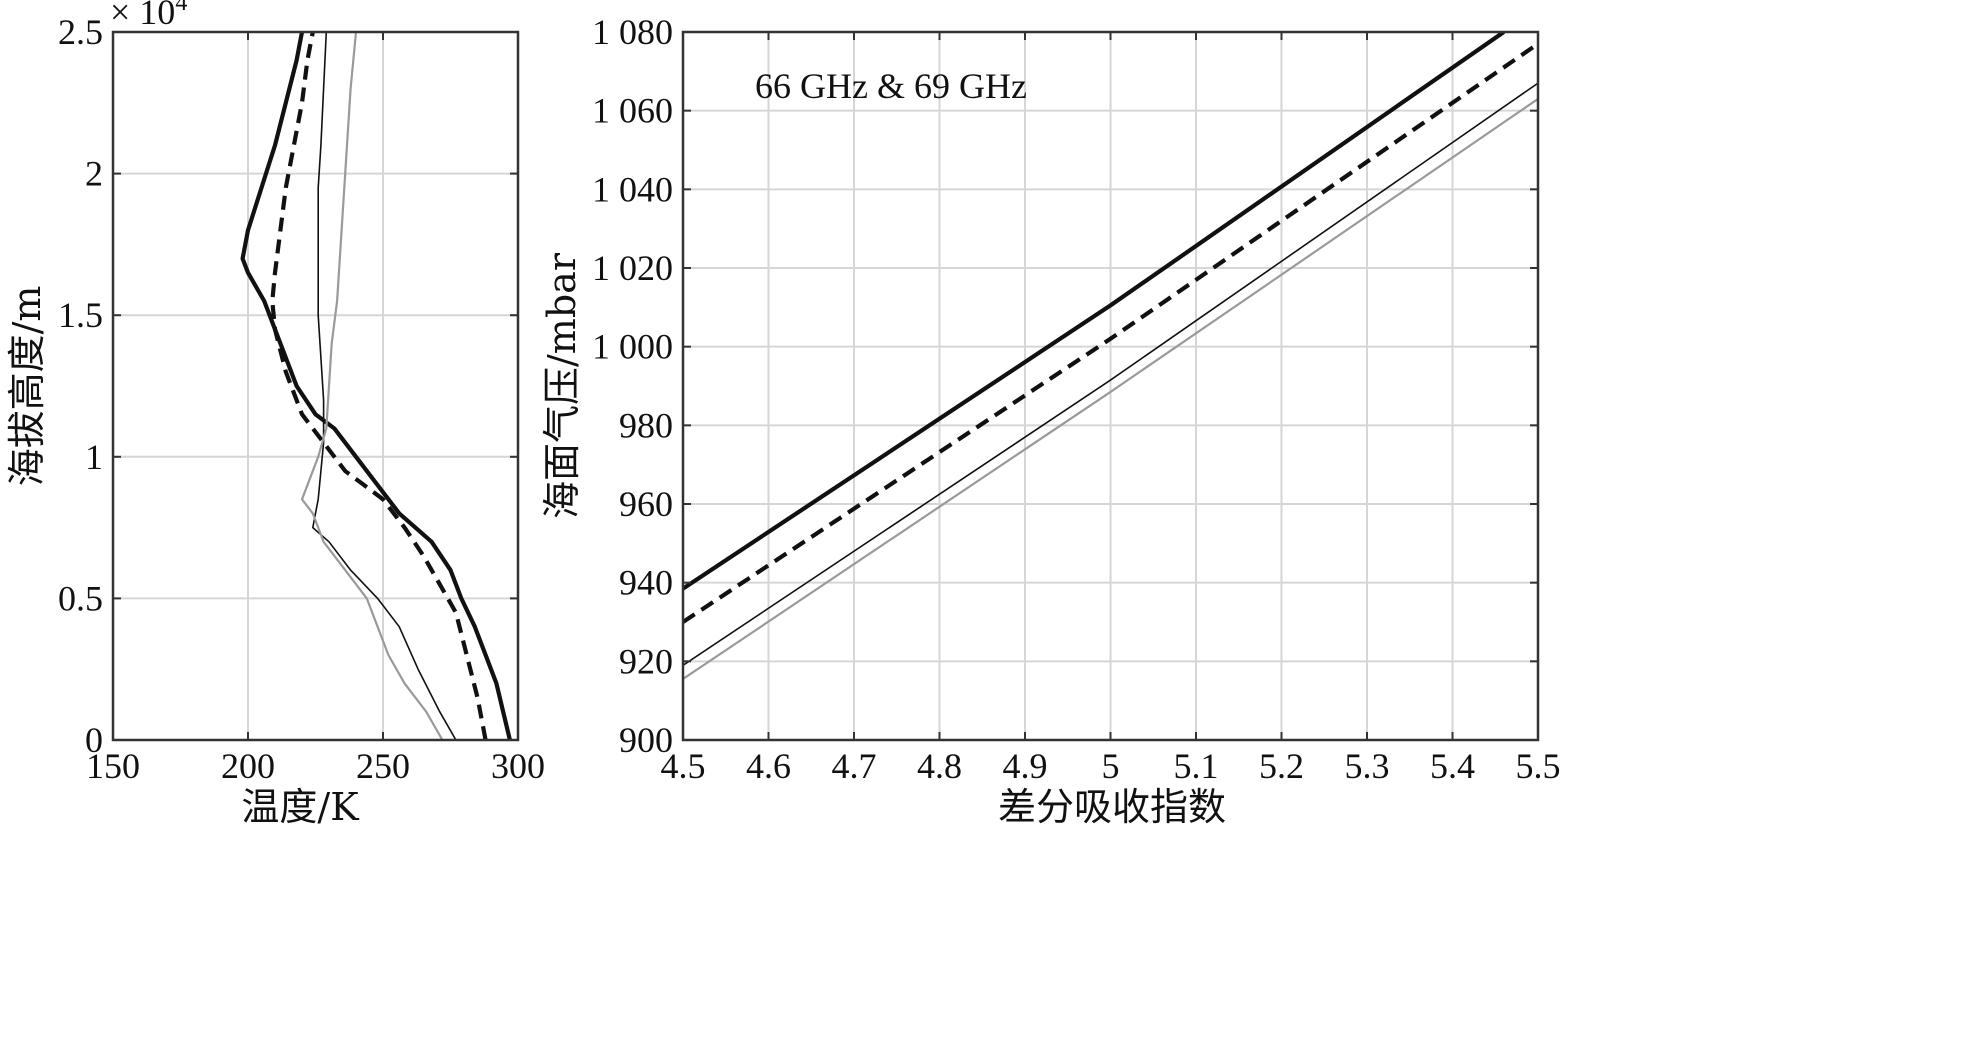 This screenshot has height=1038, width=1961. I want to click on x-tick-label: 4.7, so click(854, 766).